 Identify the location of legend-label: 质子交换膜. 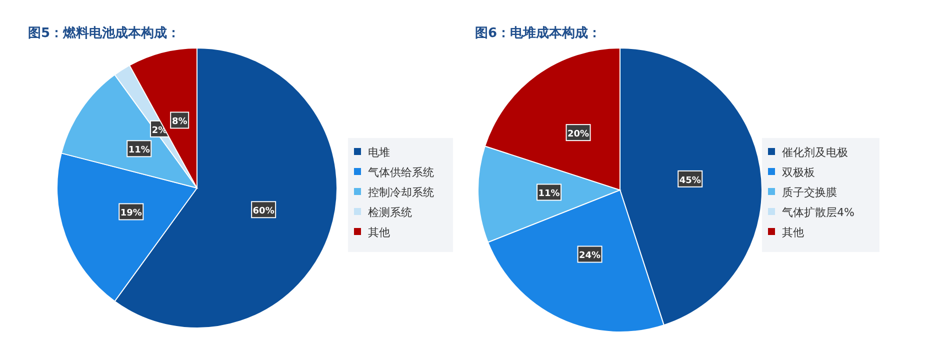
(809, 192).